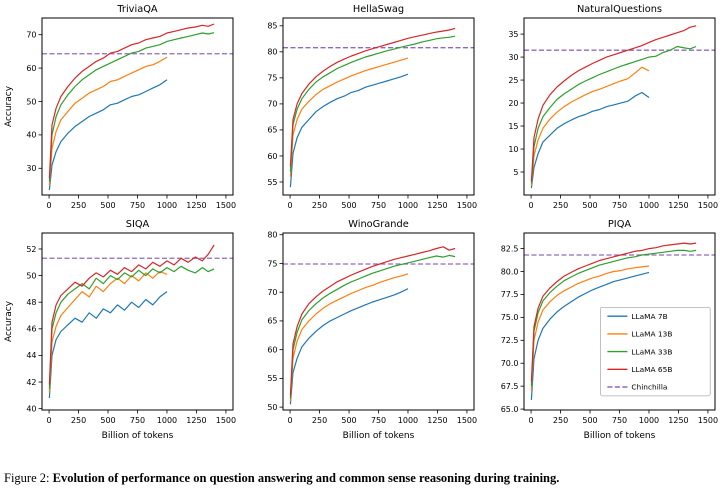  I want to click on y-axis-ticks: 40 42 44 46 48 50 52, so click(34, 329).